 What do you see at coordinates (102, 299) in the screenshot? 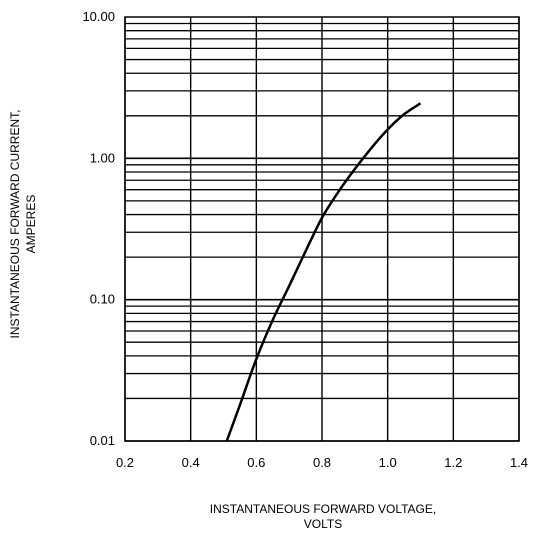
I see `y-tick-label: 0.10` at bounding box center [102, 299].